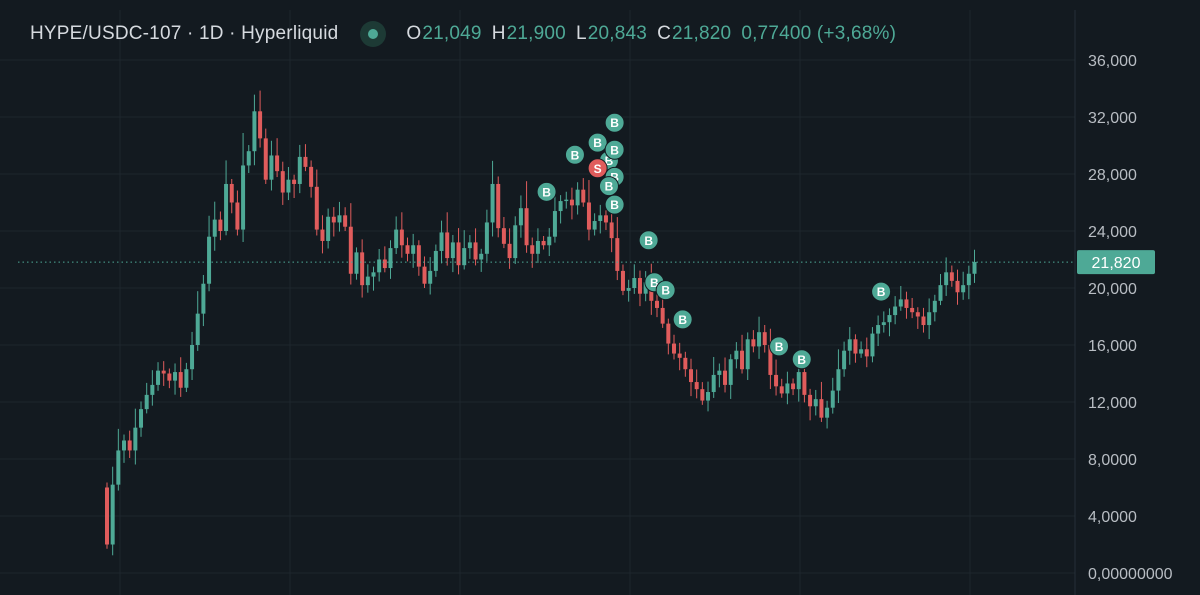 The width and height of the screenshot is (1200, 595). Describe the element at coordinates (581, 33) in the screenshot. I see `low-label: L` at that location.